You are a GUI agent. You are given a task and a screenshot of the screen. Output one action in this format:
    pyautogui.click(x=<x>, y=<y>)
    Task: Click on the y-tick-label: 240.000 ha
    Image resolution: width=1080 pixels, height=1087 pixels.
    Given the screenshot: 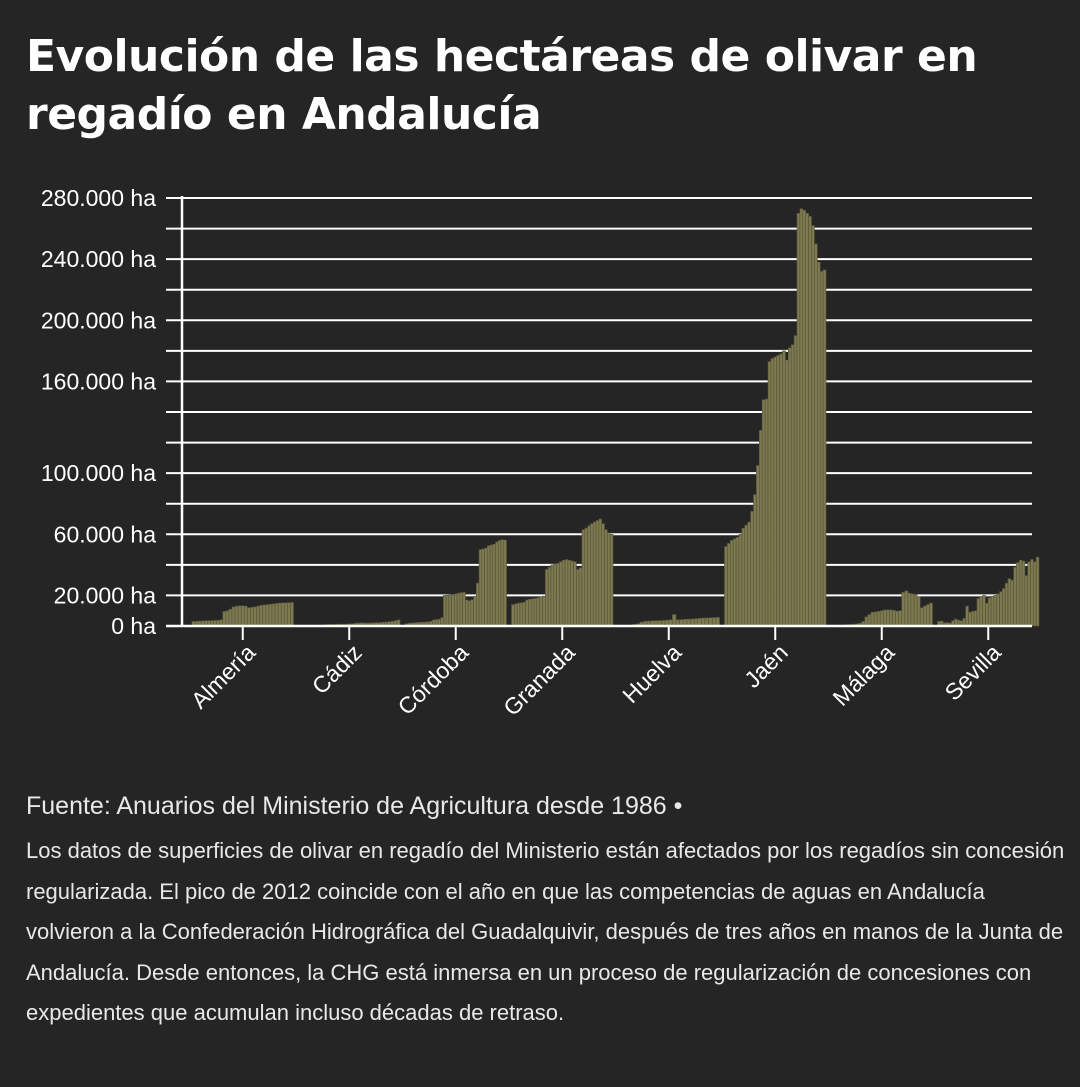 What is the action you would take?
    pyautogui.click(x=98, y=259)
    